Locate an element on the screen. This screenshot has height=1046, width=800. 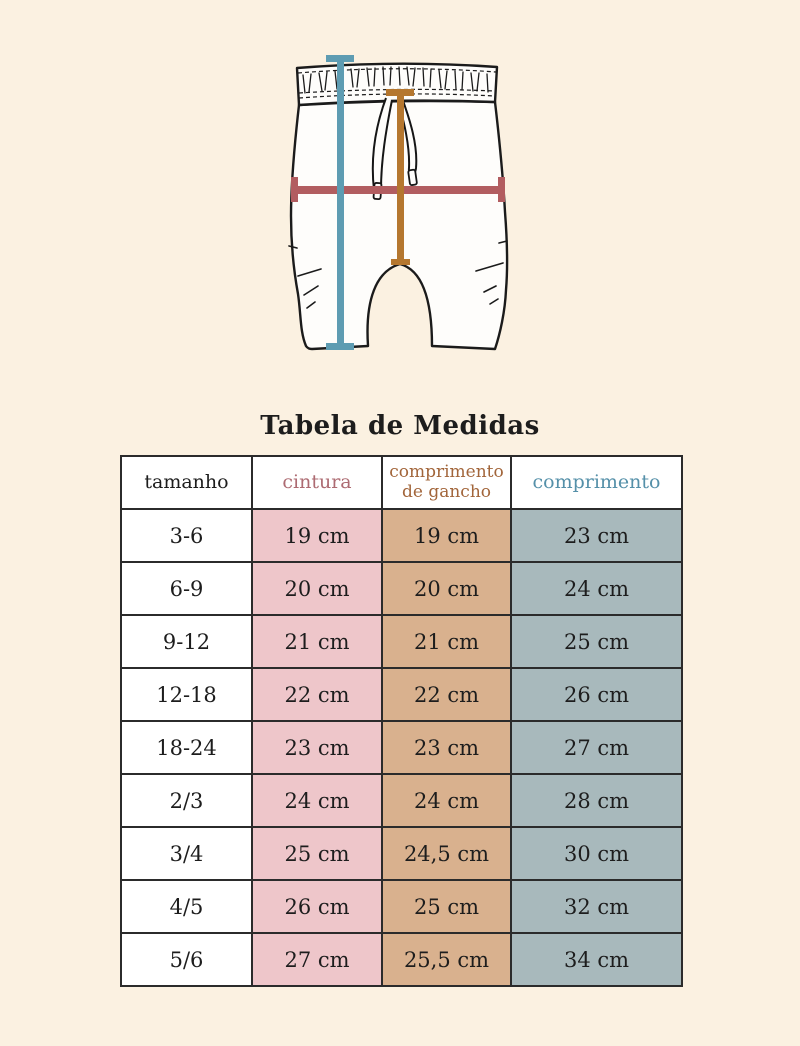
table-row: 3-6 19 cm 19 cm 23 cm is located at coordinates (401, 535).